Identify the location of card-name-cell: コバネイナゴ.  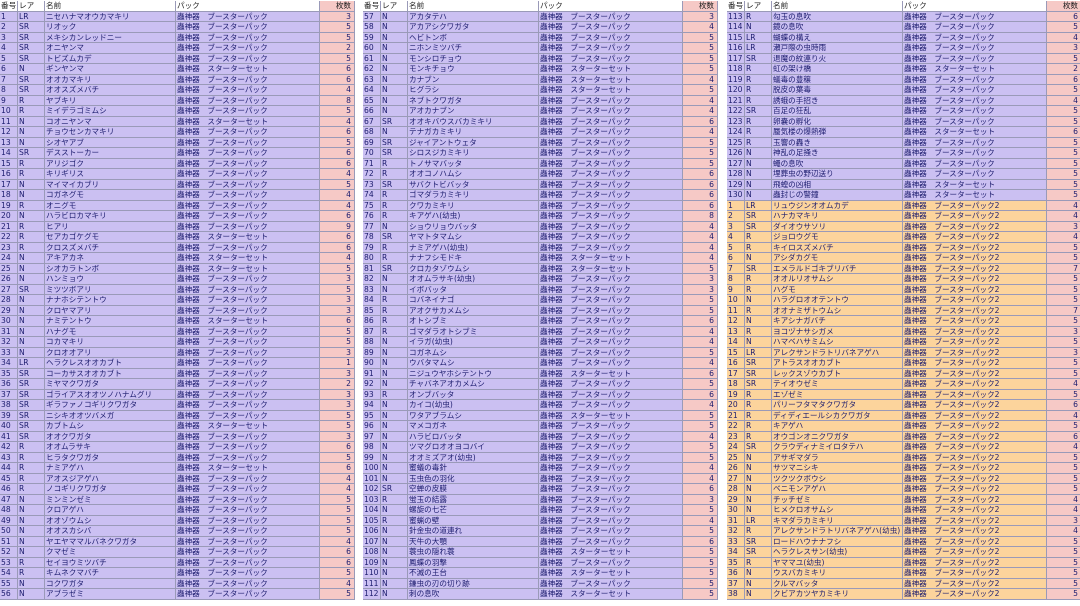
(473, 300).